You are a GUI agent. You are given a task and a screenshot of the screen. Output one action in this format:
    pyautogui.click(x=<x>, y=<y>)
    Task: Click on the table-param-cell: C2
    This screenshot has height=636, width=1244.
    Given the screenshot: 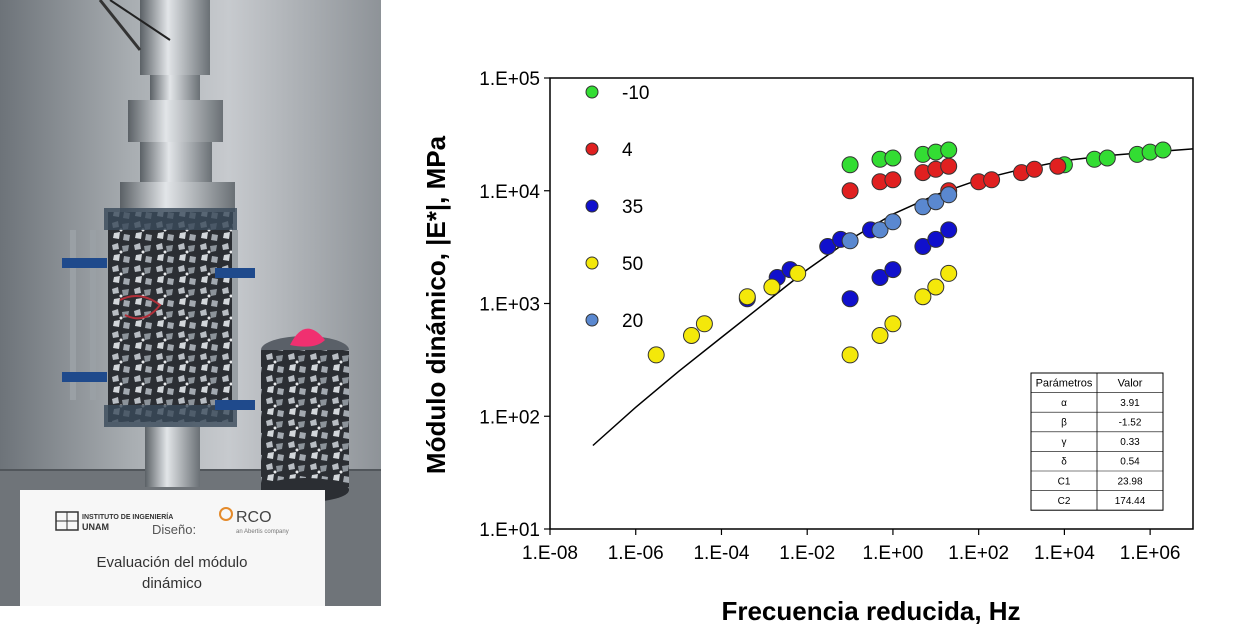 What is the action you would take?
    pyautogui.click(x=1064, y=501)
    